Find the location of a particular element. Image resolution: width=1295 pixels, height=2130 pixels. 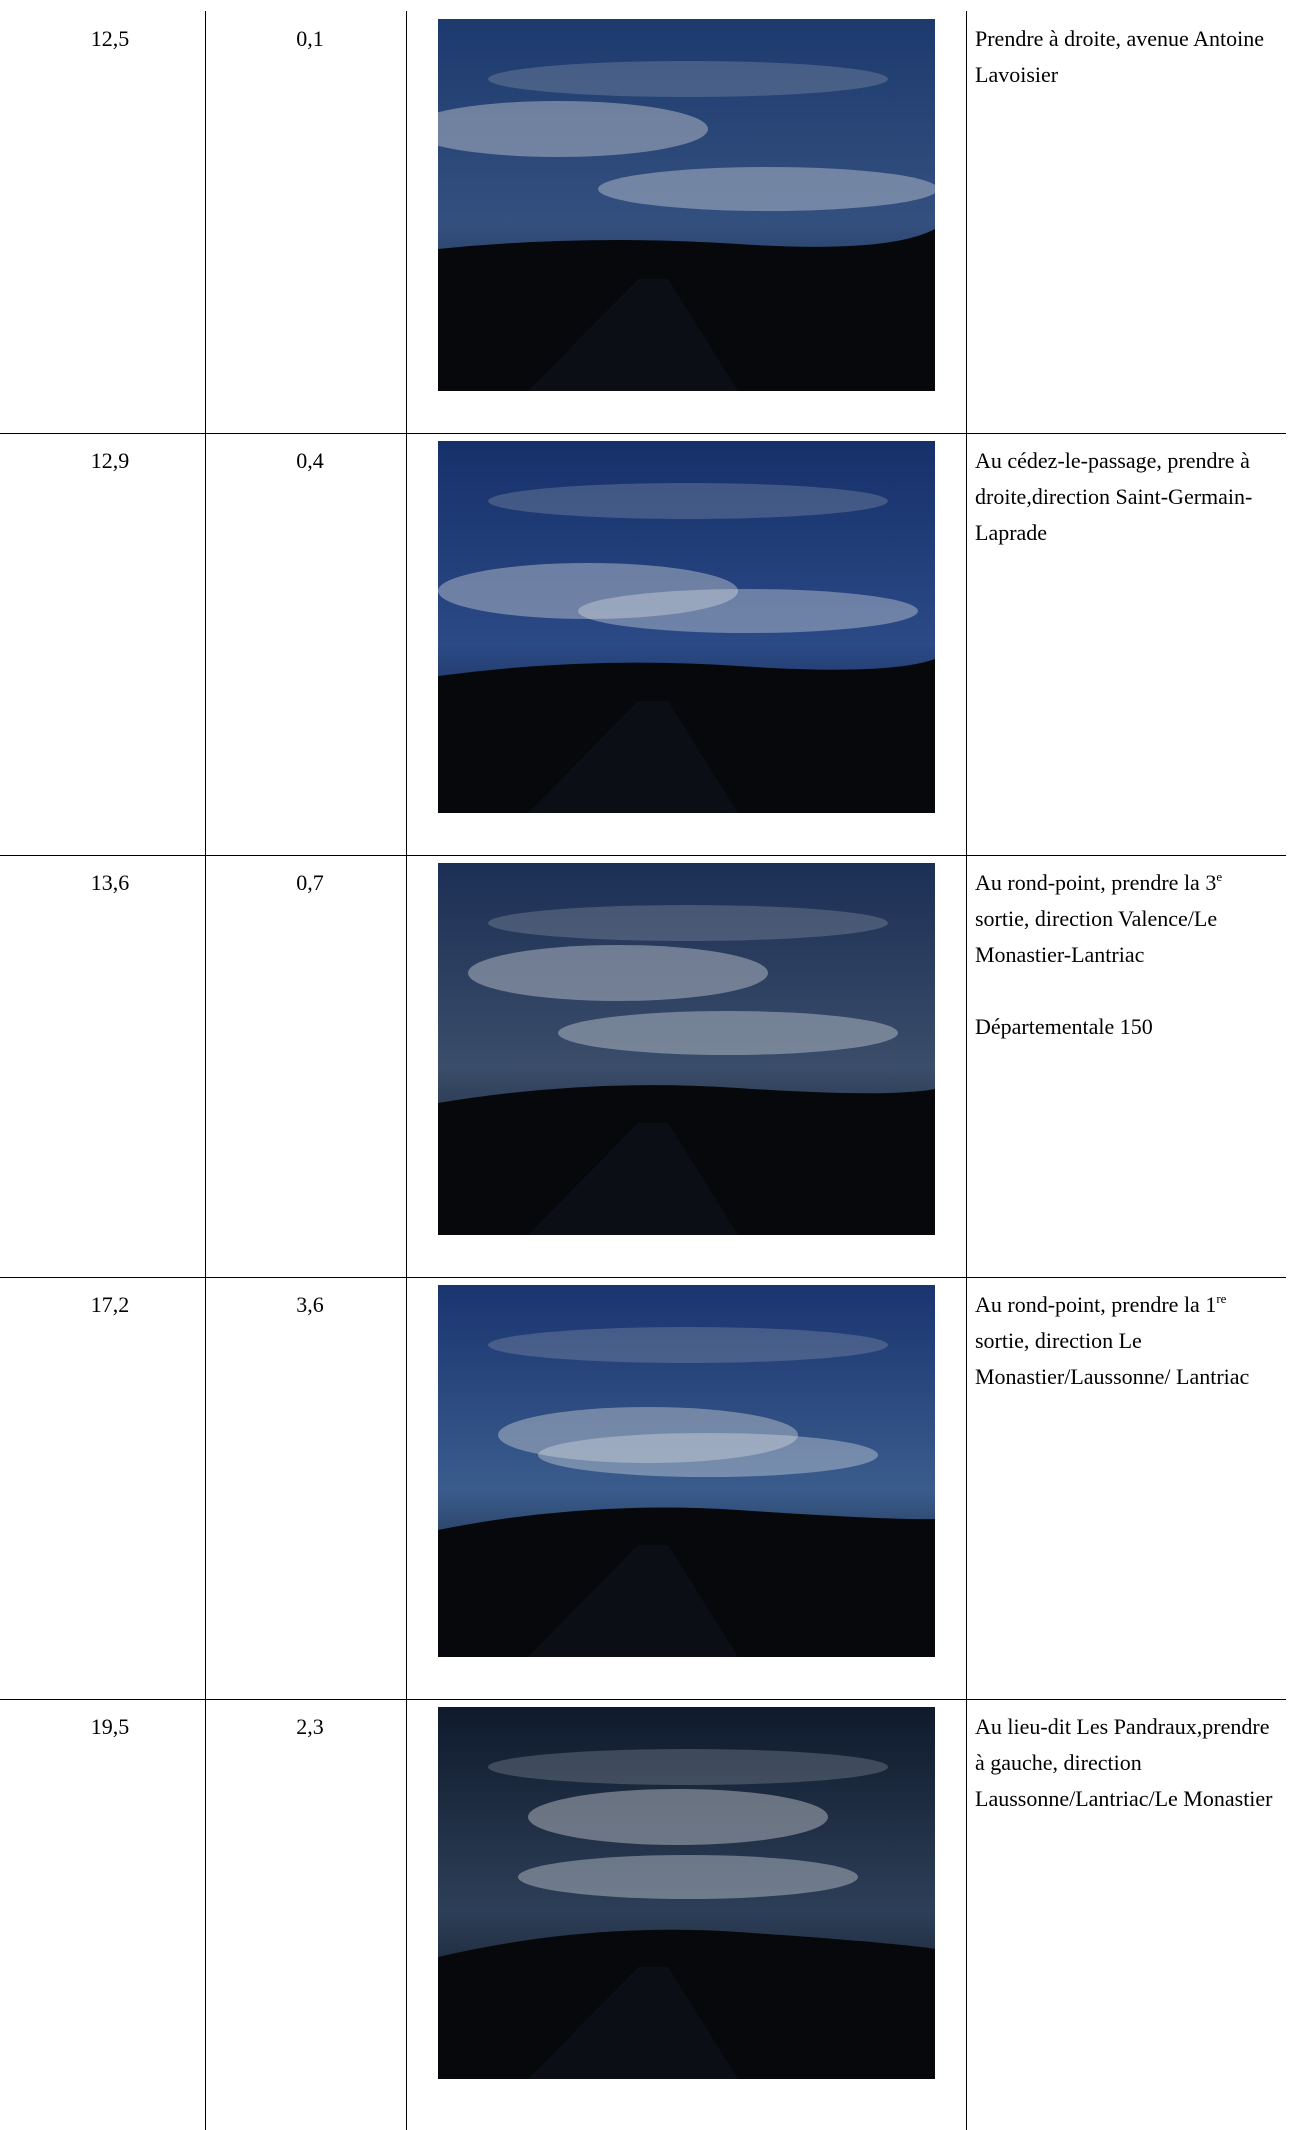

ordinal-suffix: re is located at coordinates (1221, 1298).